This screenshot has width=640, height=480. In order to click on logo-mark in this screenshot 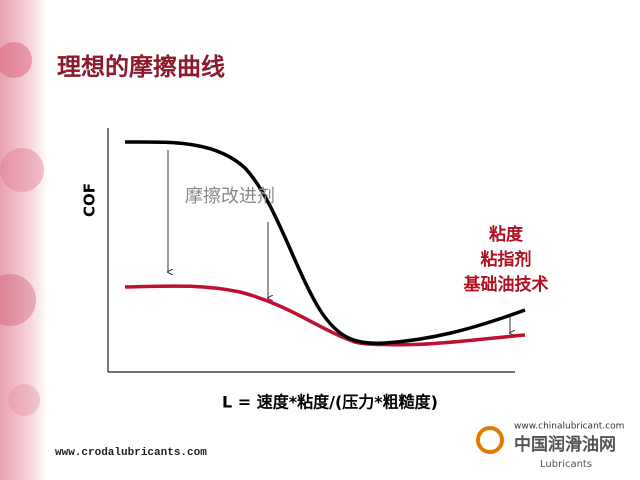, I will do `click(490, 440)`.